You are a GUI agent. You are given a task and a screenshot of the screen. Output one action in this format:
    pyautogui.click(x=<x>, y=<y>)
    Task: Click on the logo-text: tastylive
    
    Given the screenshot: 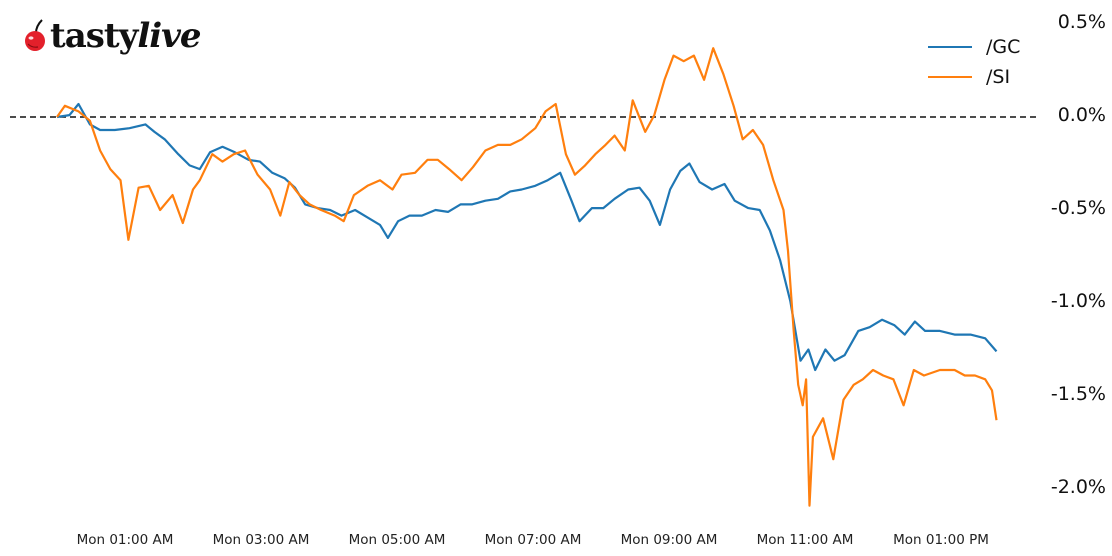 What is the action you would take?
    pyautogui.click(x=126, y=36)
    